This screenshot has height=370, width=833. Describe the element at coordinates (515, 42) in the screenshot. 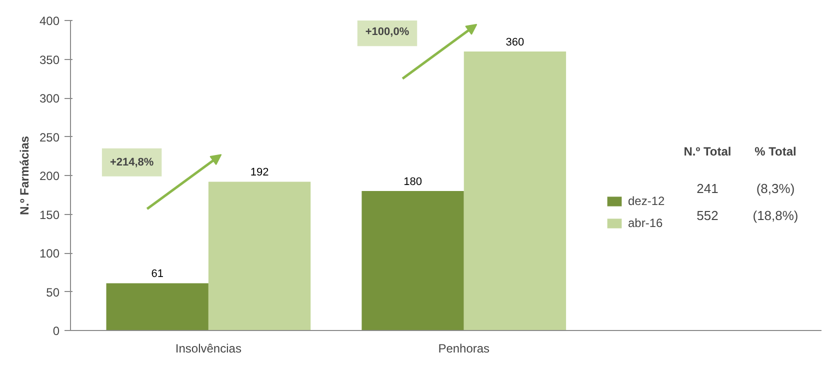

I see `data-label: 360` at that location.